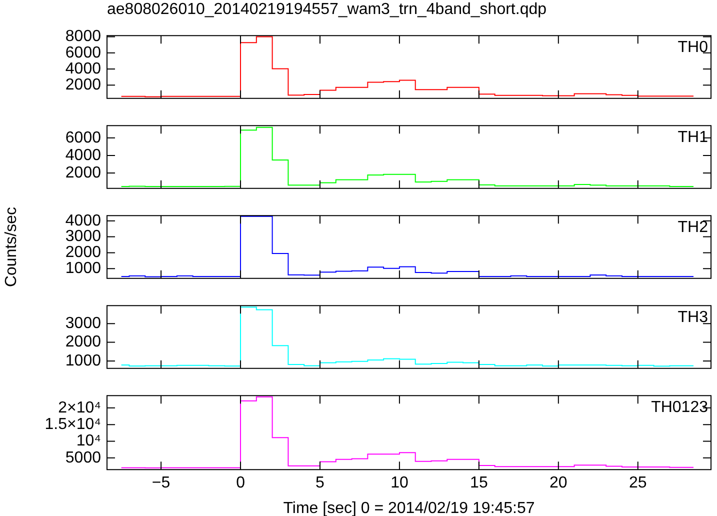 Image resolution: width=717 pixels, height=516 pixels. What do you see at coordinates (637, 483) in the screenshot?
I see `x-tick-label: 25` at bounding box center [637, 483].